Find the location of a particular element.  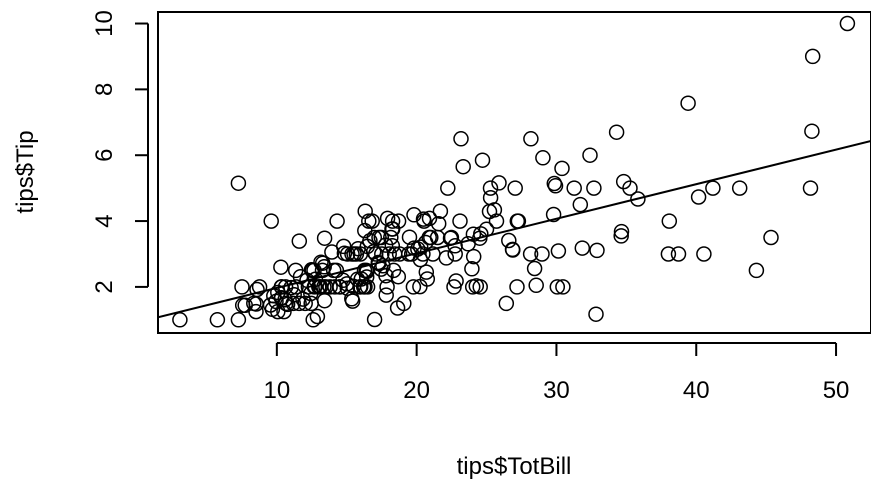

y-axis-label: tips$Tip is located at coordinates (25, 171).